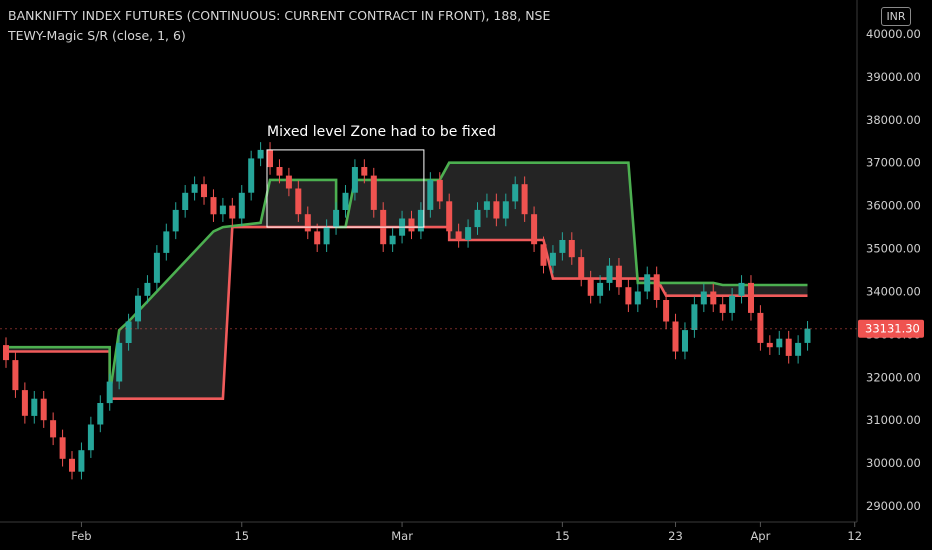 This screenshot has height=550, width=932. What do you see at coordinates (381, 132) in the screenshot?
I see `annotation-text: Mixed level Zone had to be fixed` at bounding box center [381, 132].